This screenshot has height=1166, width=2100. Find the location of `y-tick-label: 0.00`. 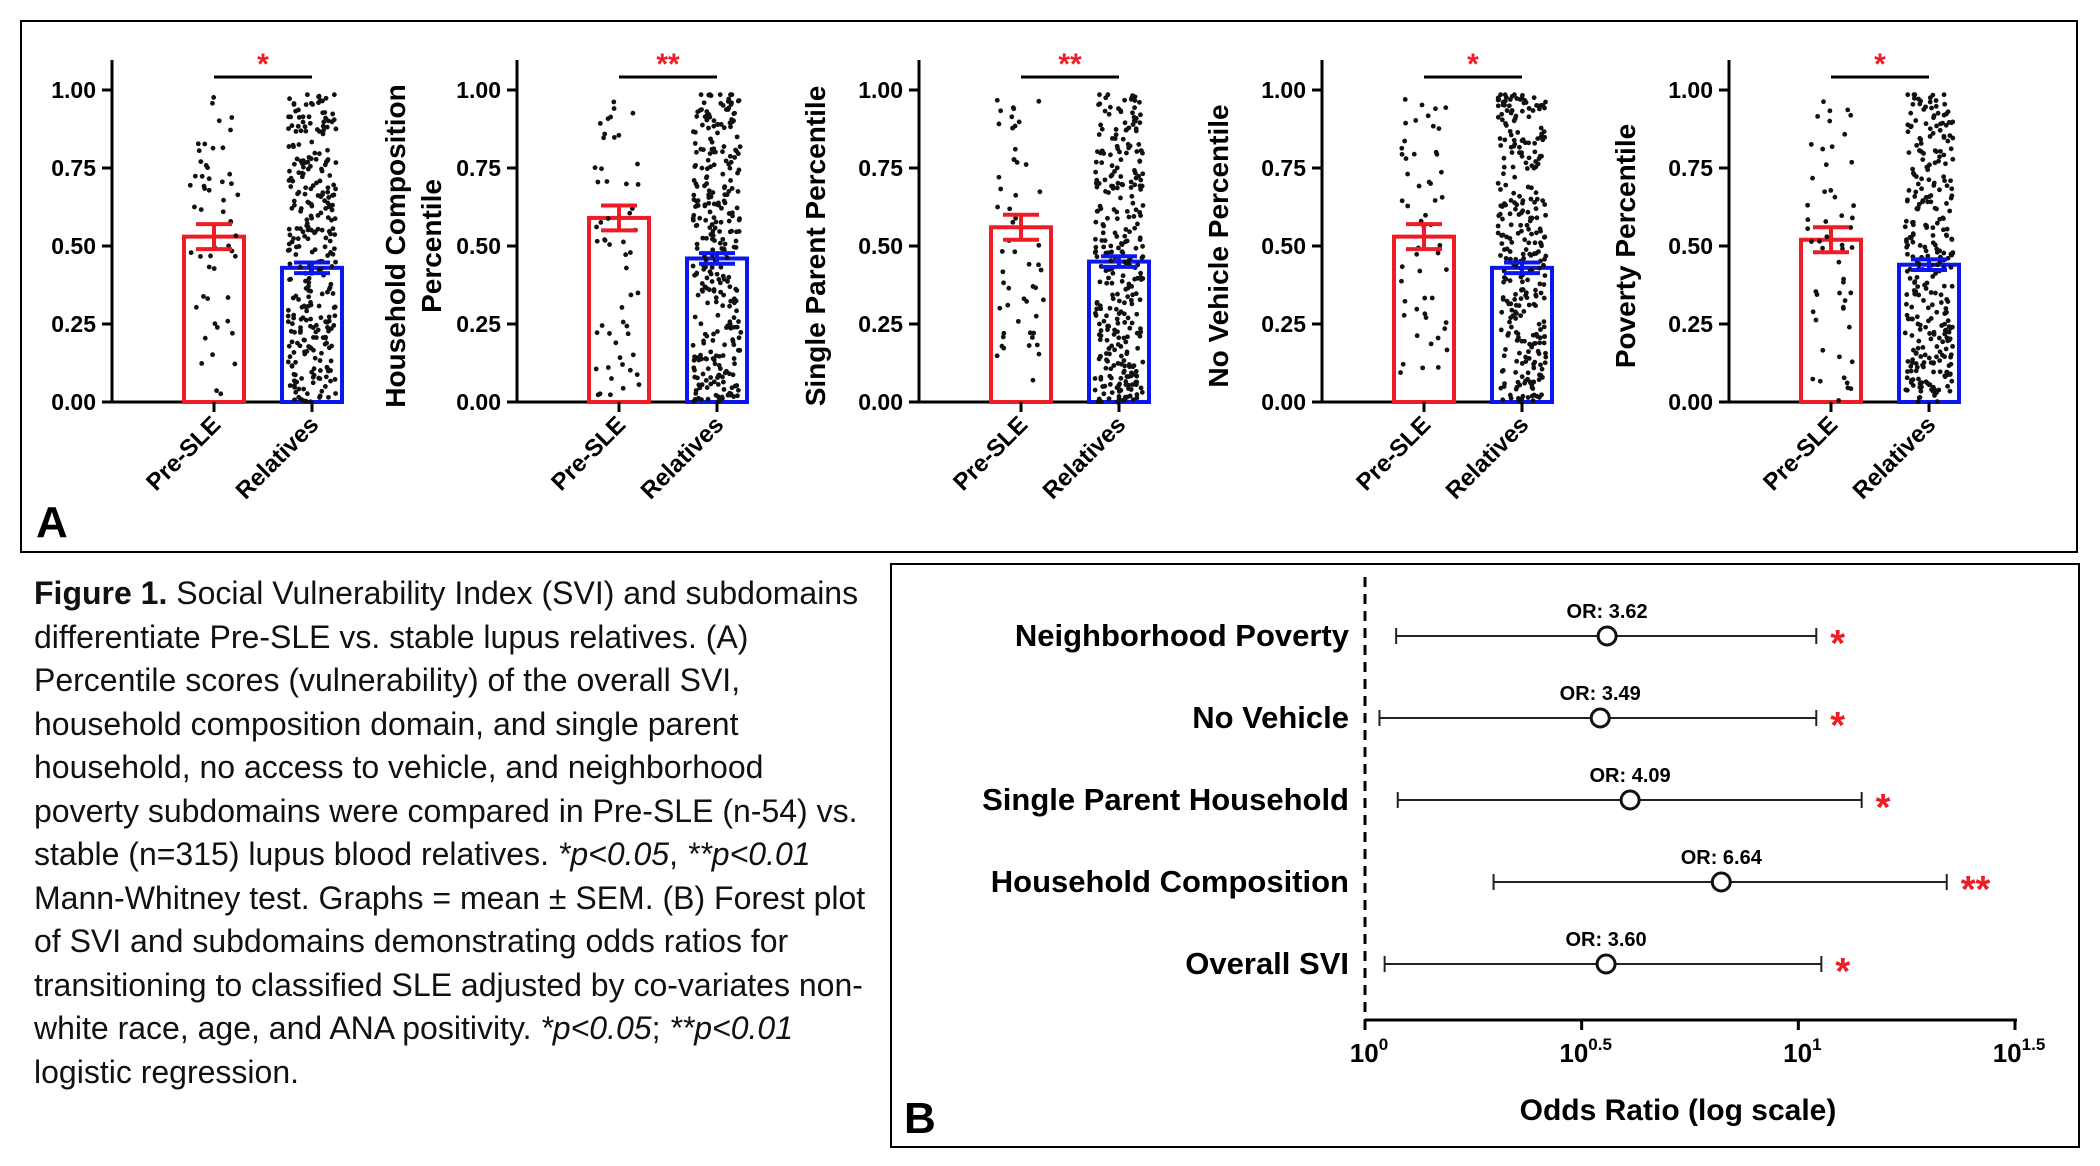

y-tick-label: 0.00 is located at coordinates (1690, 402).